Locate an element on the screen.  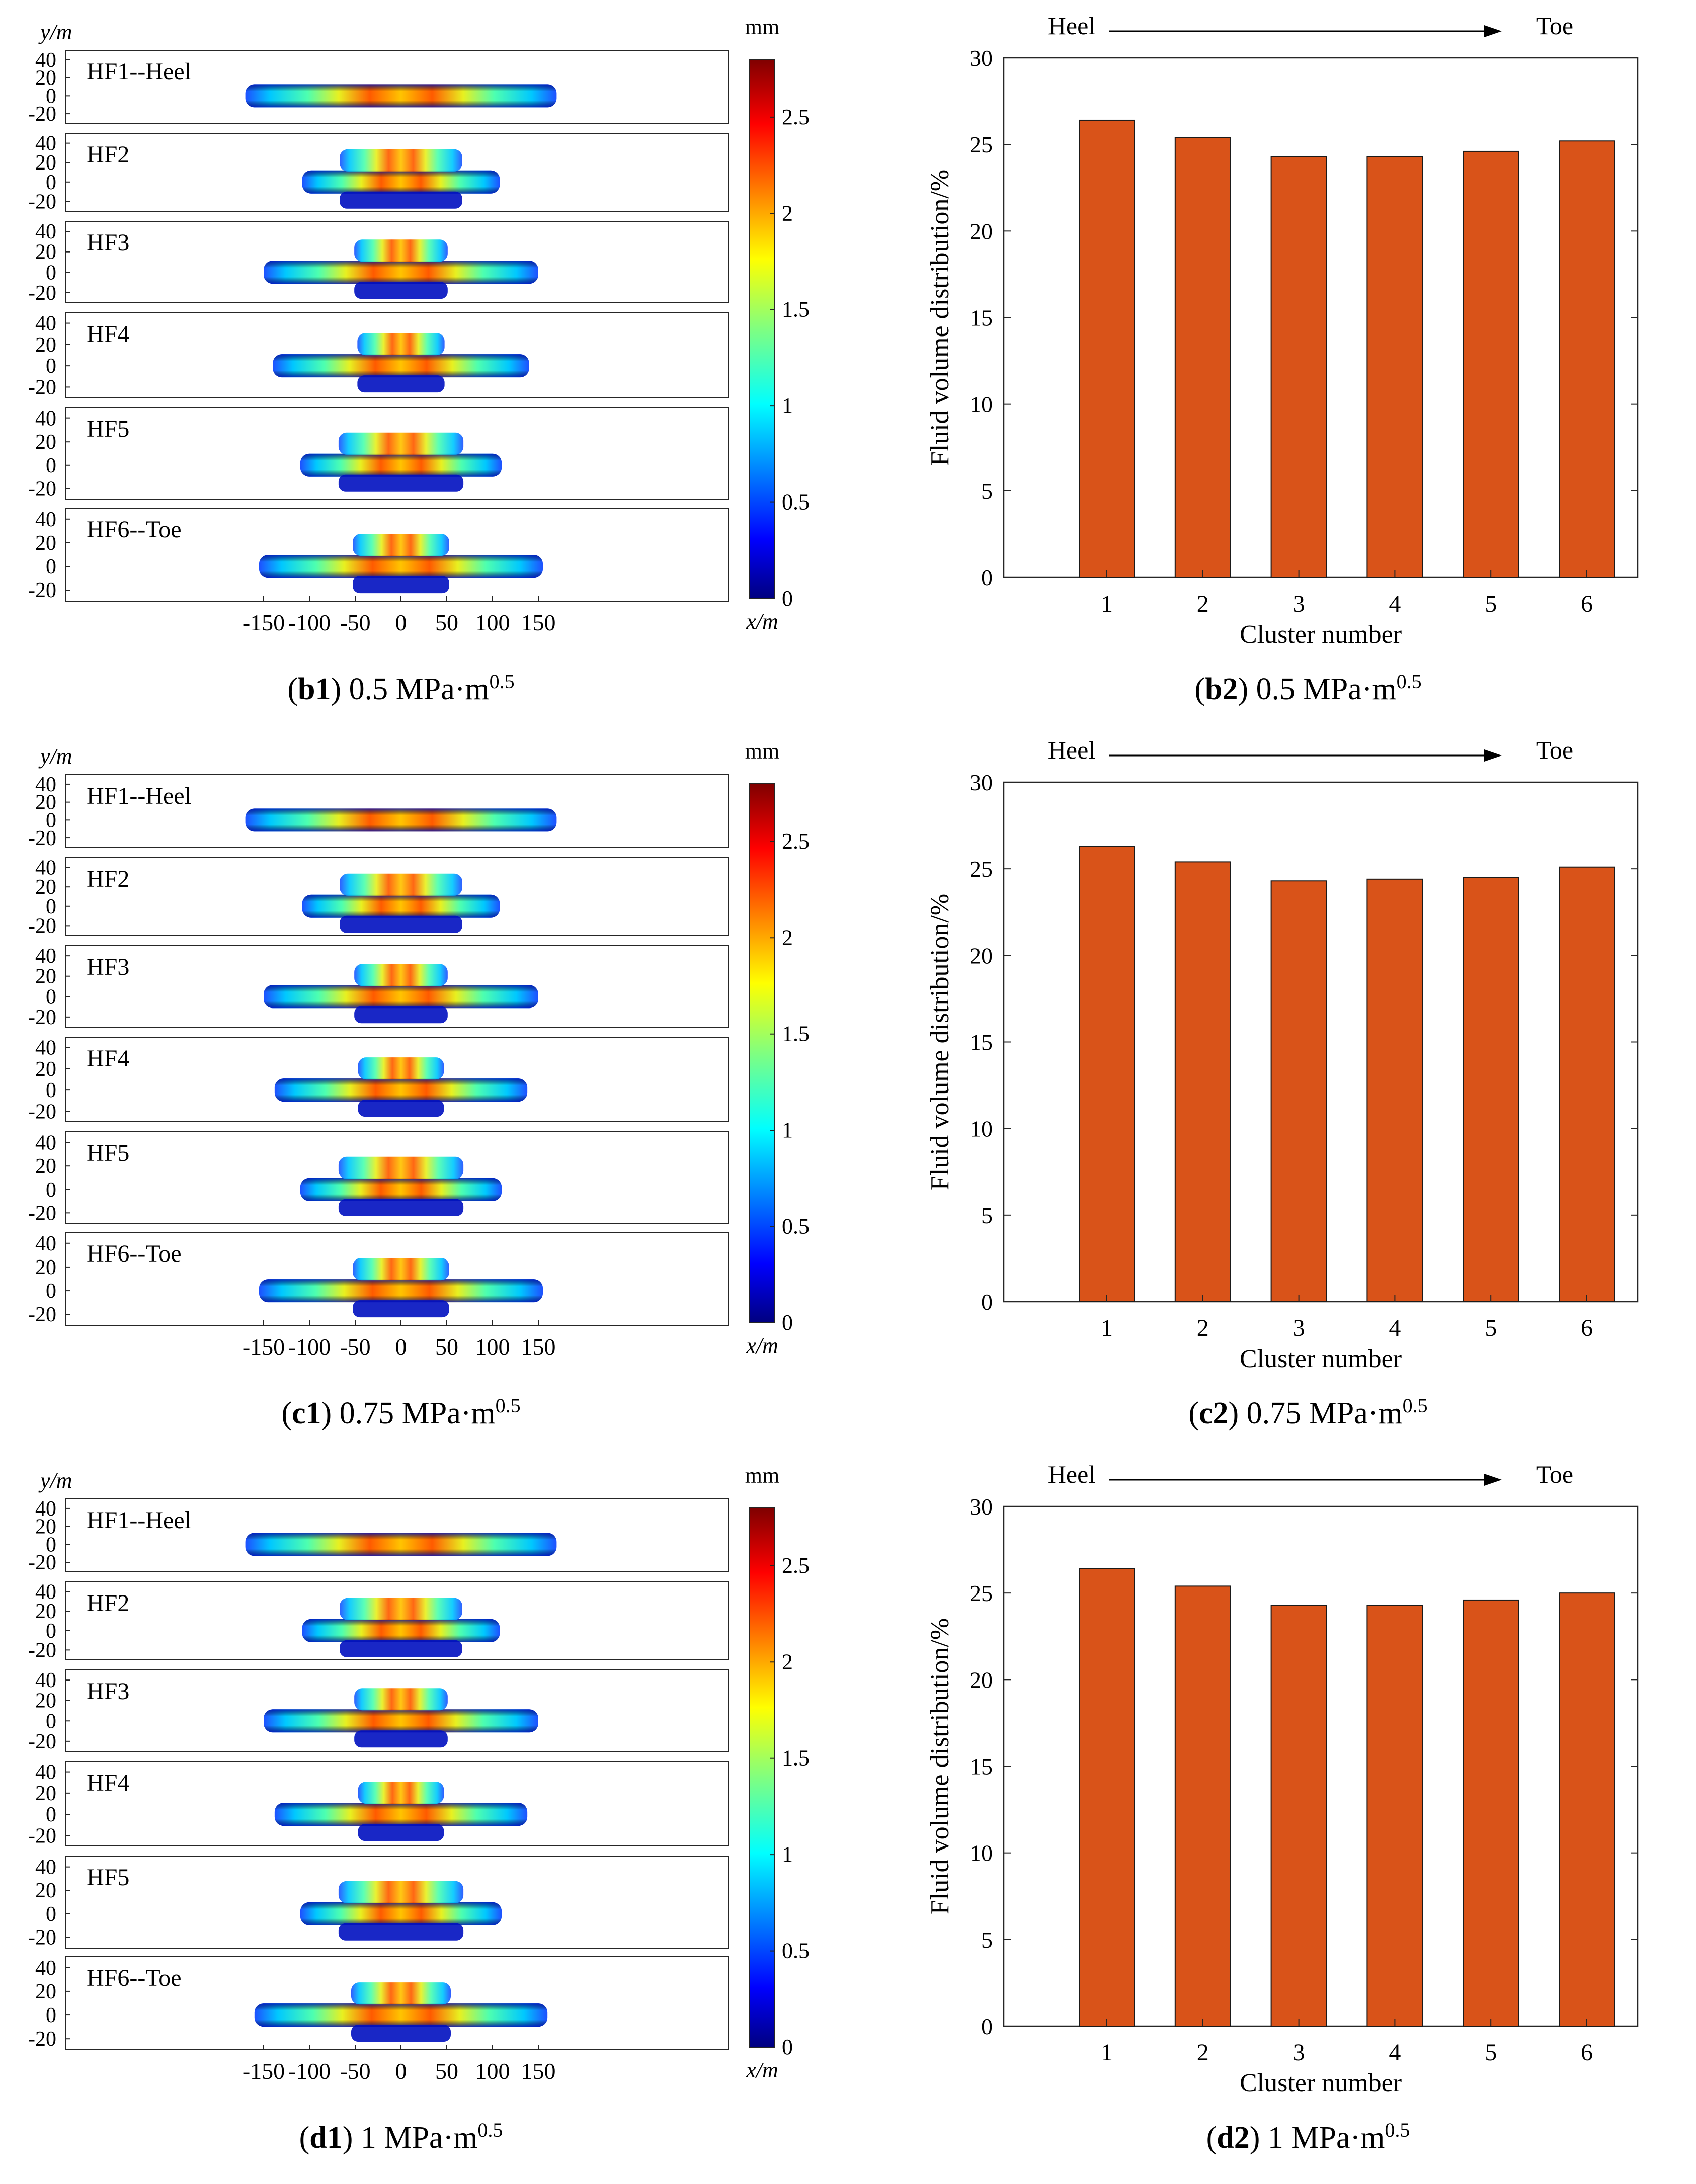
x-axis-label: x/m is located at coordinates (762, 621).